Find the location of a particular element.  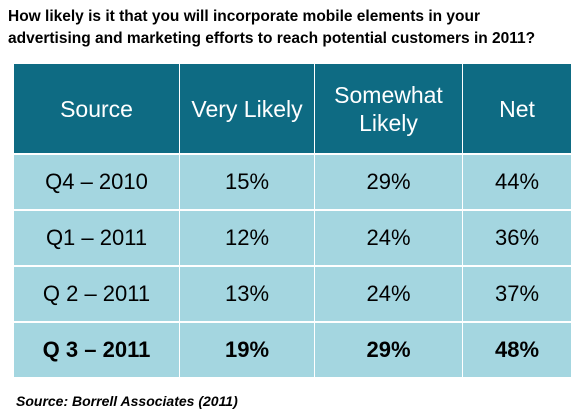

cell-net: 48% is located at coordinates (517, 350).